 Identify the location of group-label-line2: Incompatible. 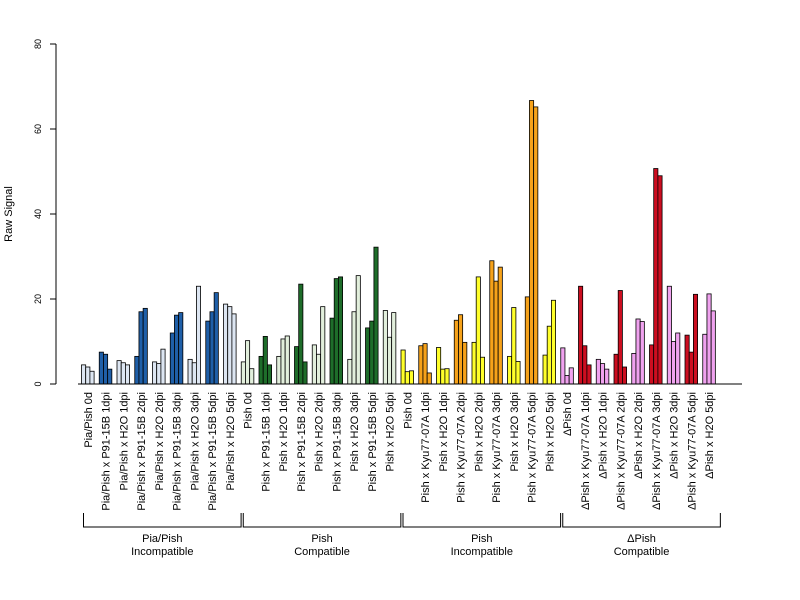
(482, 552).